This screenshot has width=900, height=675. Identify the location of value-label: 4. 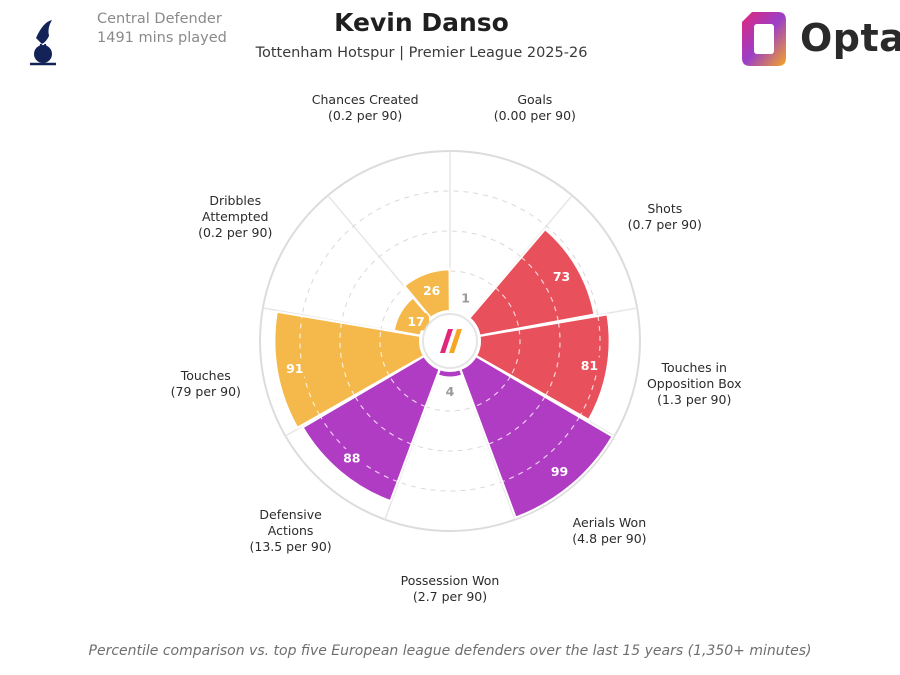
(450, 391).